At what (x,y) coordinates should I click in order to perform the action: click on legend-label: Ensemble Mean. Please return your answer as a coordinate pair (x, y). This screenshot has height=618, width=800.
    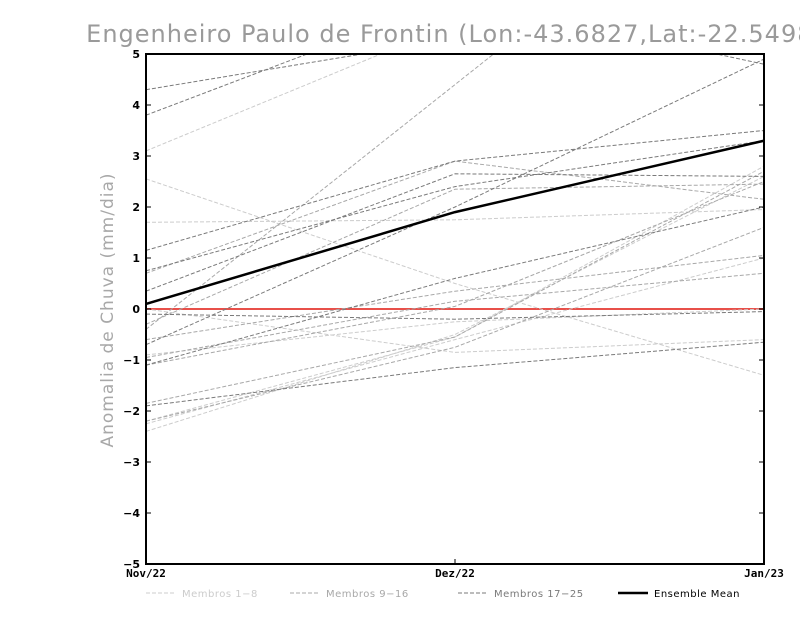
    Looking at the image, I should click on (697, 594).